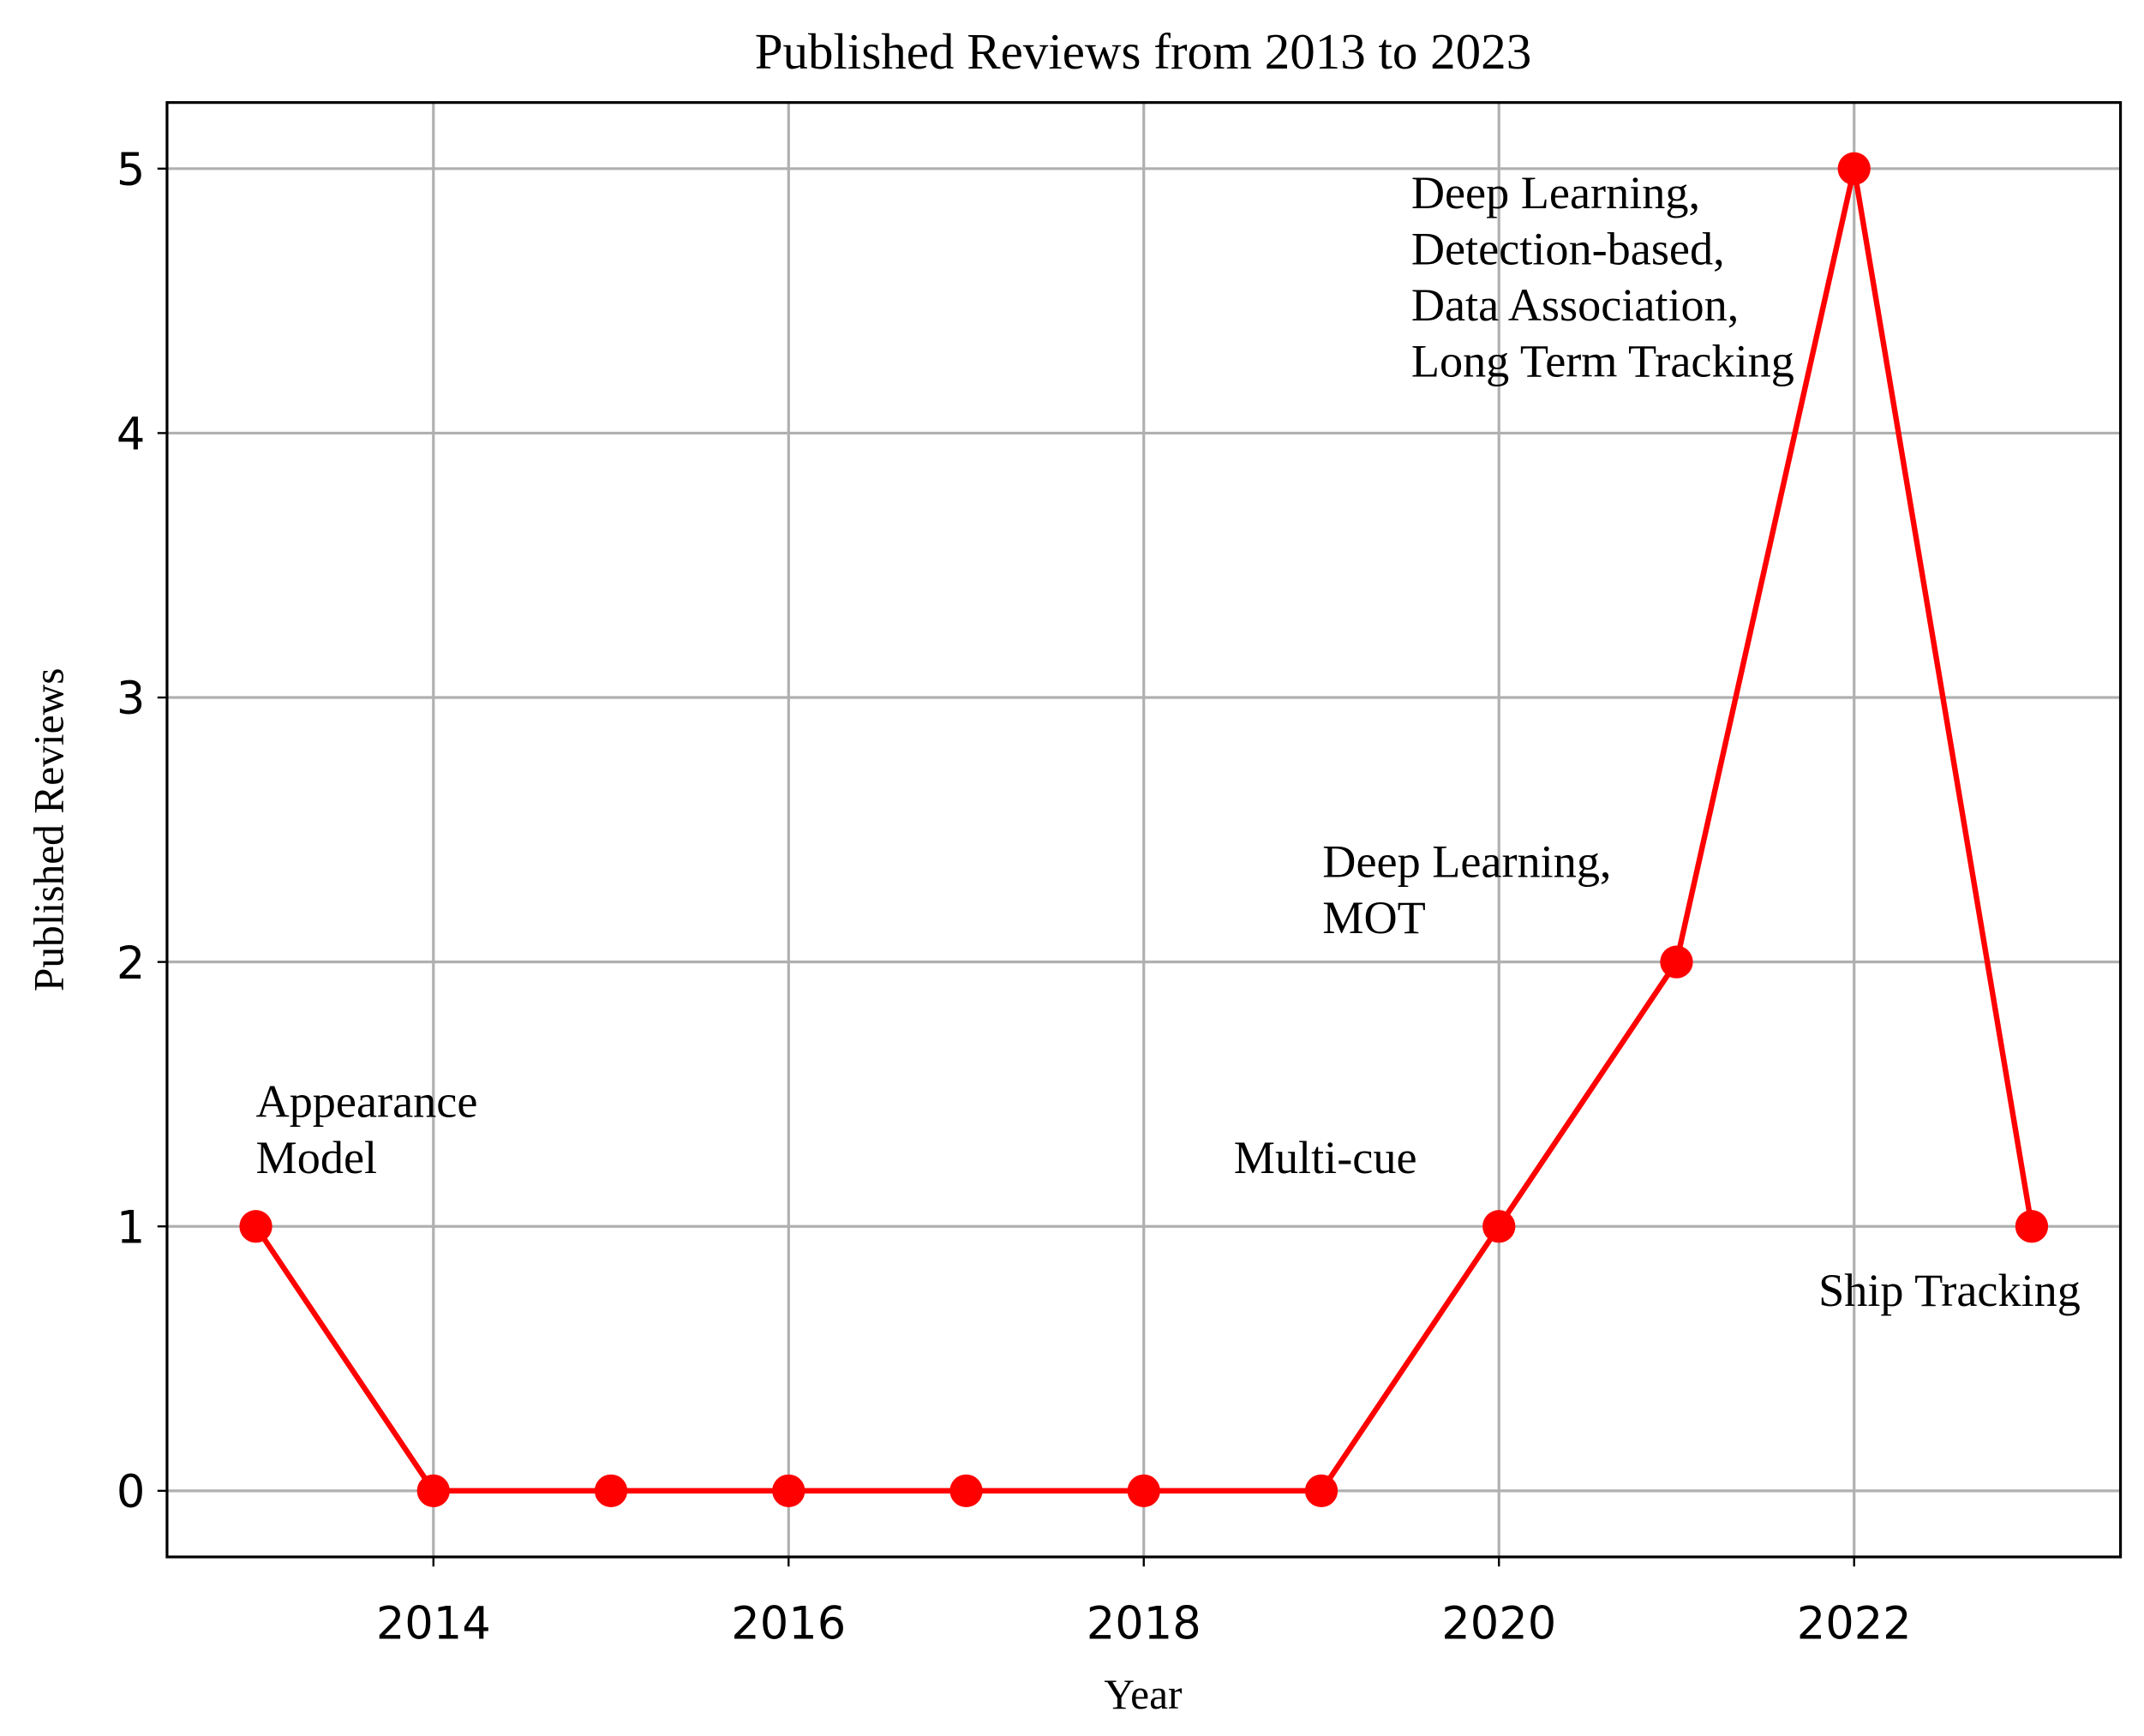 The height and width of the screenshot is (1736, 2144). Describe the element at coordinates (367, 1102) in the screenshot. I see `annotation: Appearance` at that location.